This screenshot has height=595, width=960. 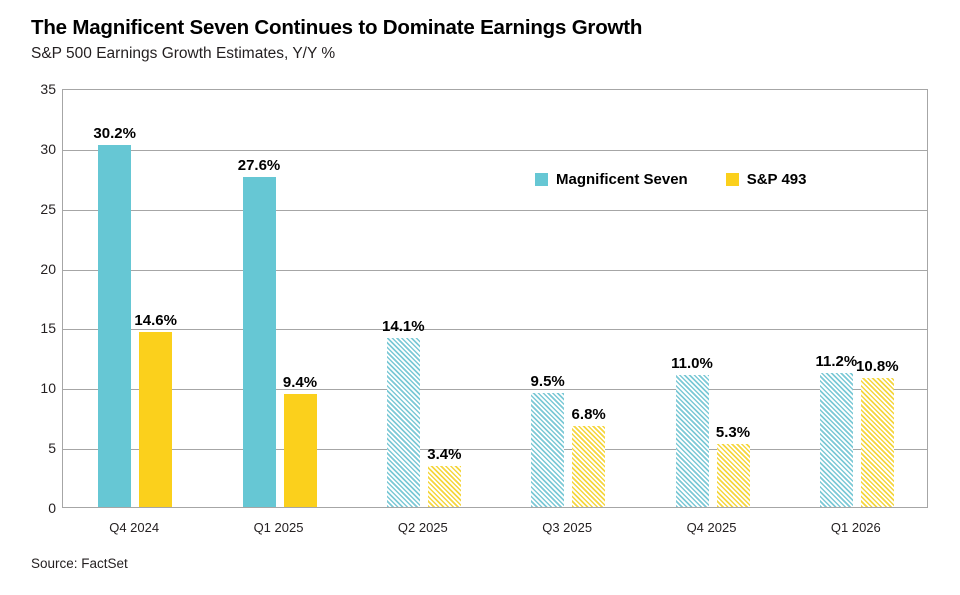 What do you see at coordinates (422, 527) in the screenshot?
I see `x-axis-tick-label: Q2 2025` at bounding box center [422, 527].